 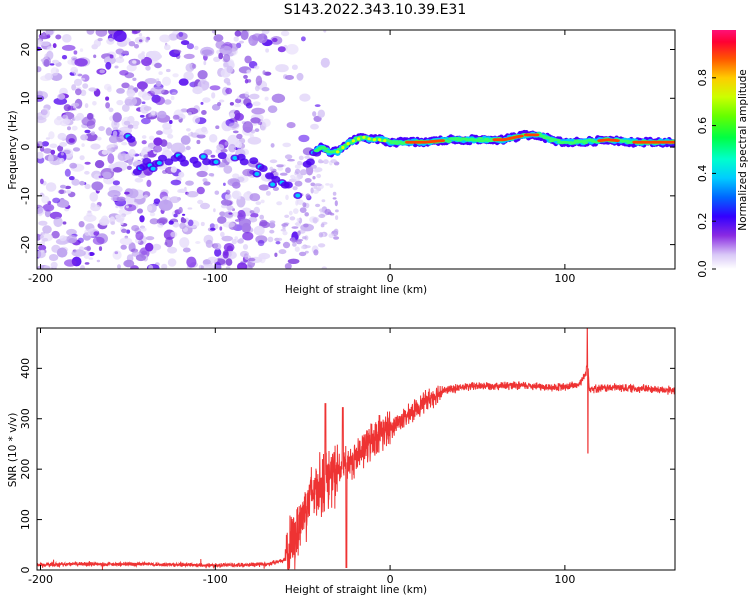 I want to click on heatmap-trace-peak, so click(x=374, y=140).